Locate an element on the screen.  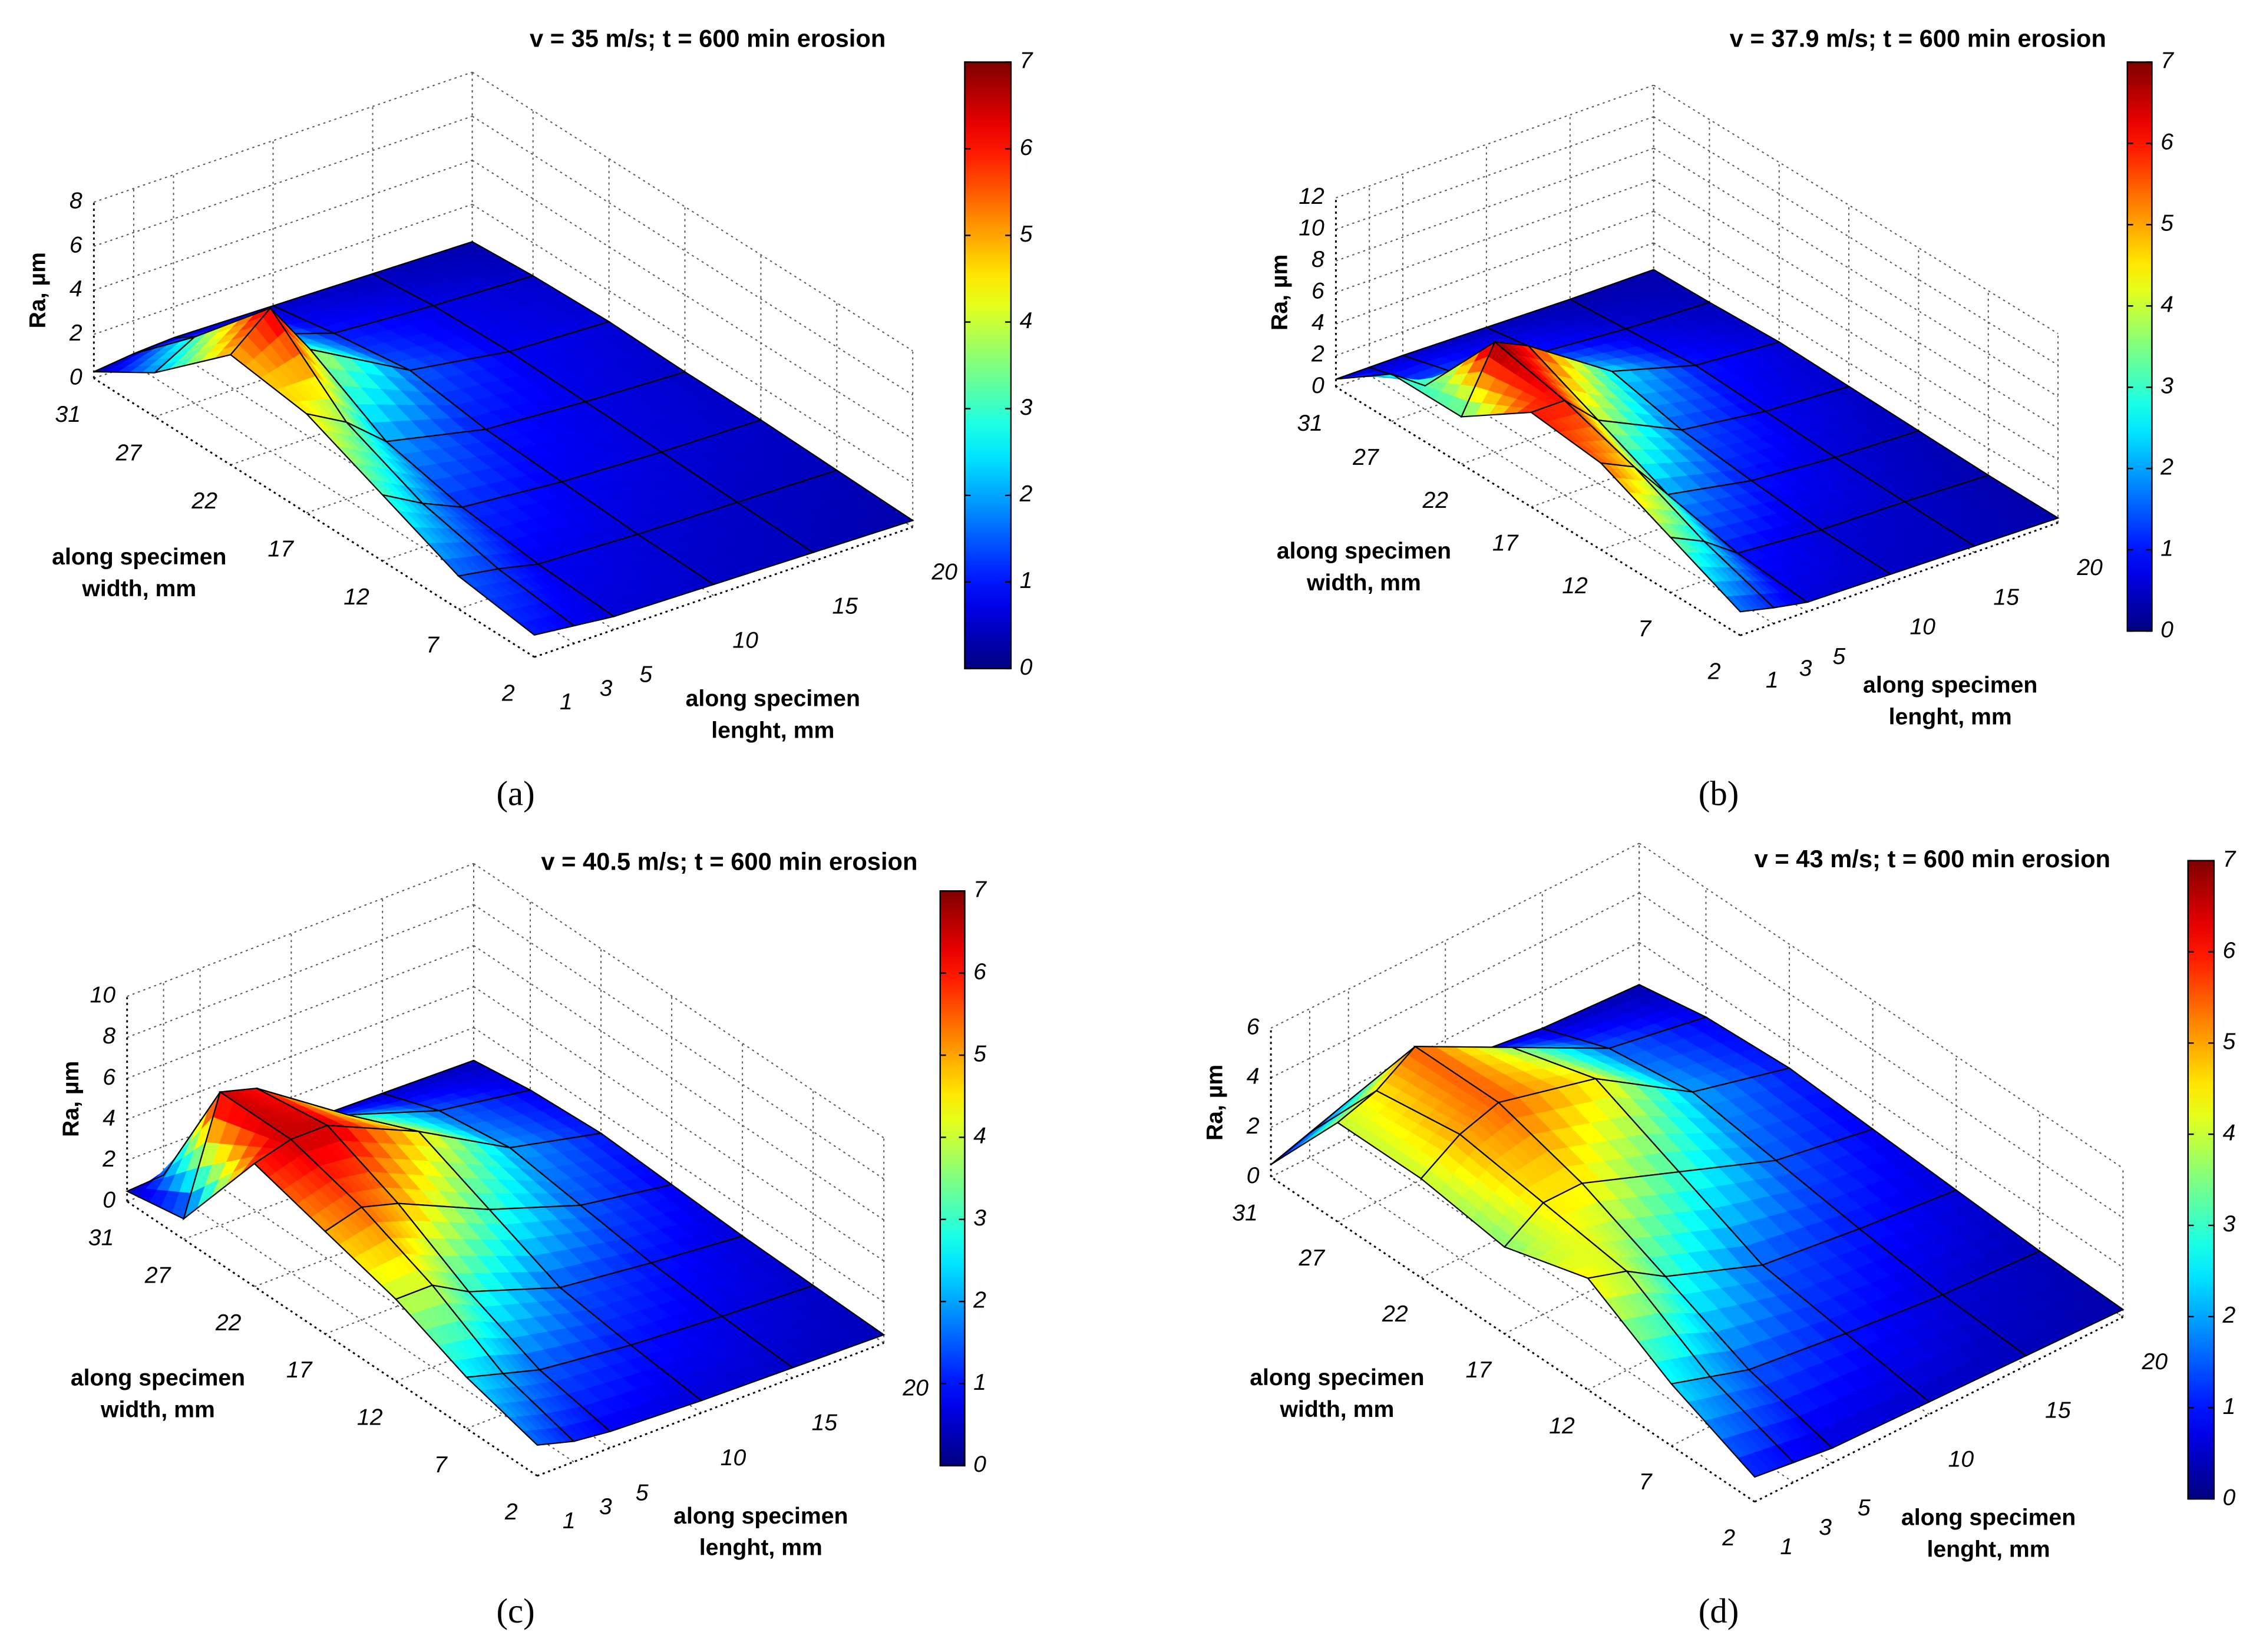
y-axis-label: along specimen is located at coordinates (1364, 551).